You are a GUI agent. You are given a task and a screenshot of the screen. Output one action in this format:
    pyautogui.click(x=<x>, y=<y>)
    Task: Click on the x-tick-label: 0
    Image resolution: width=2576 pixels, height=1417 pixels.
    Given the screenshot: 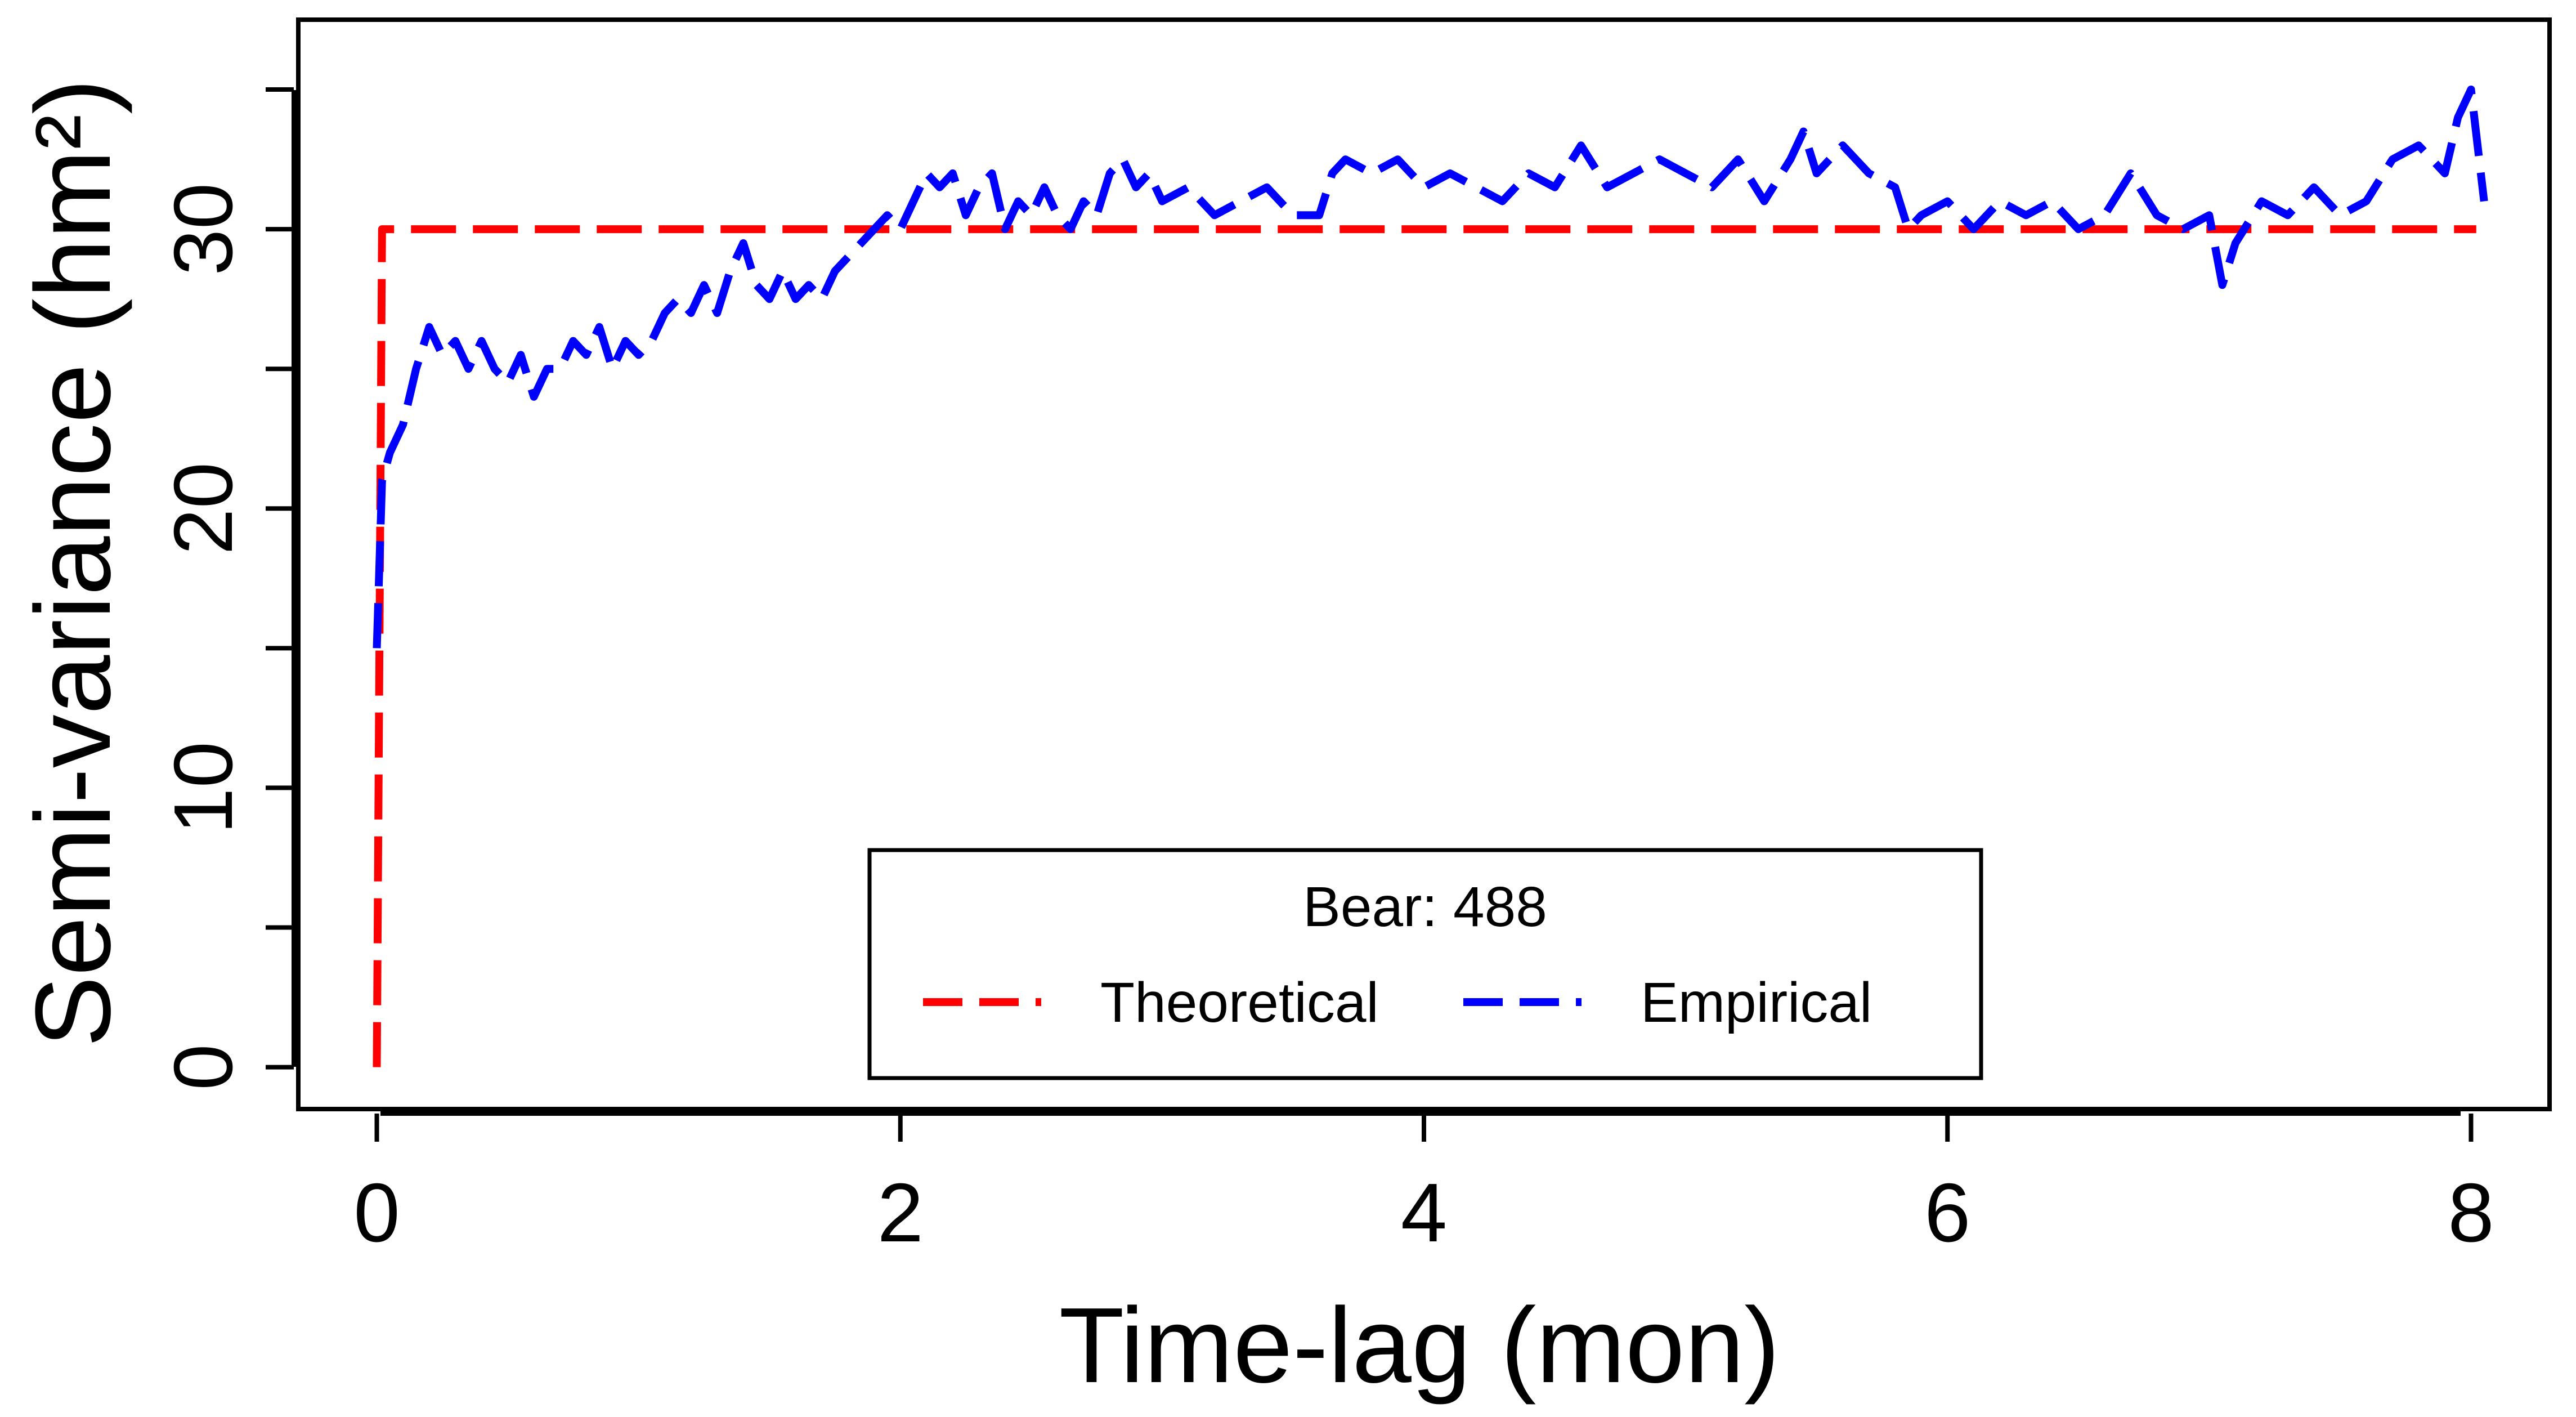 What is the action you would take?
    pyautogui.click(x=376, y=1212)
    